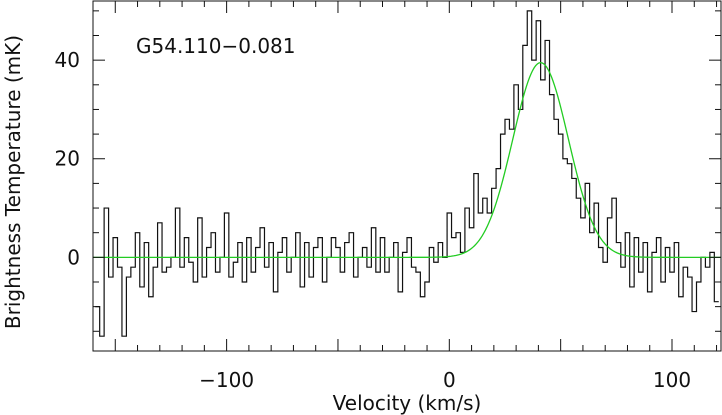  Describe the element at coordinates (67, 159) in the screenshot. I see `y-tick-label: 20` at that location.